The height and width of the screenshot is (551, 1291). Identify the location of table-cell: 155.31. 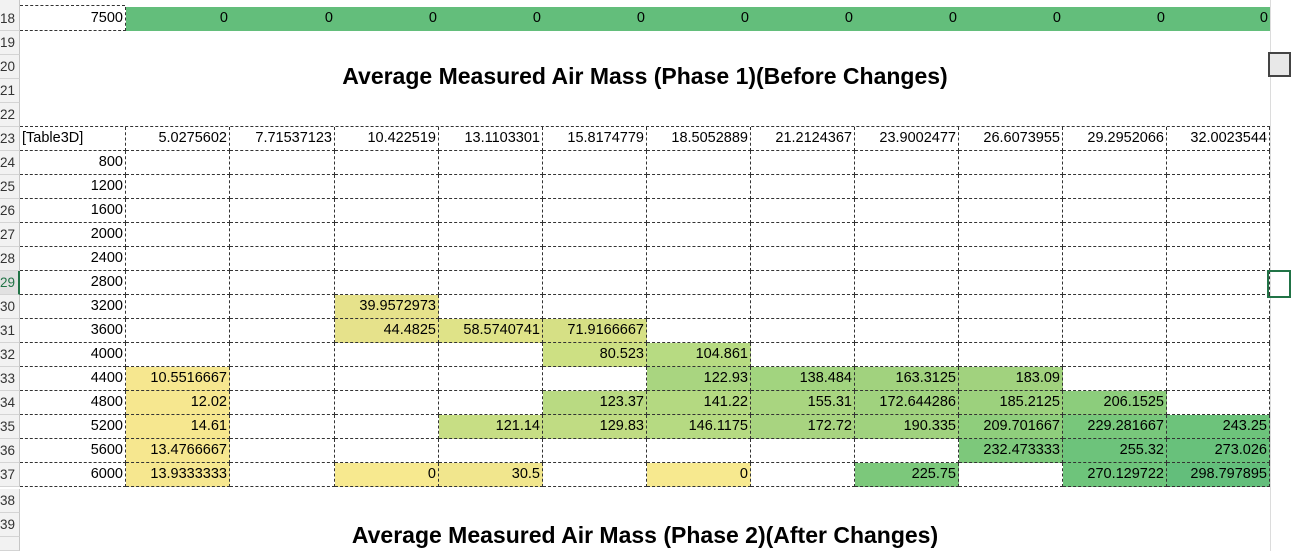
(803, 403).